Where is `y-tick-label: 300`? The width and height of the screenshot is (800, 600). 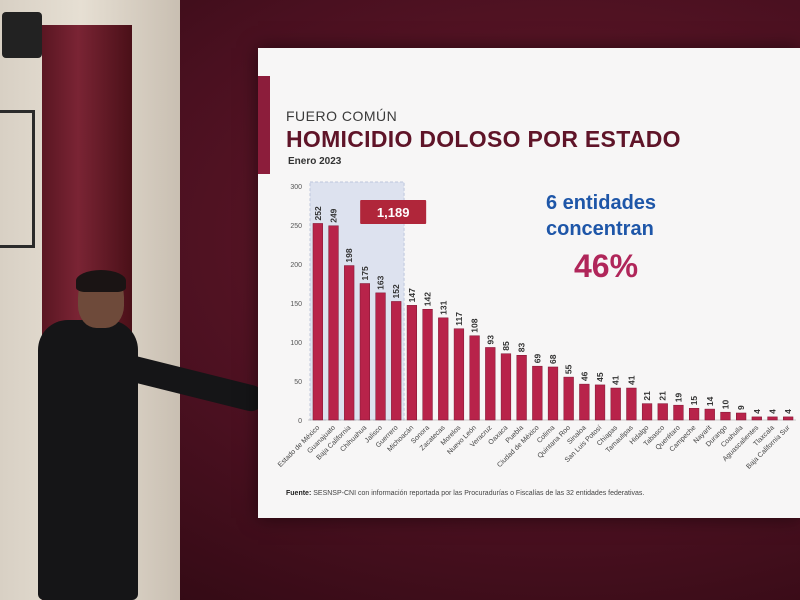
y-tick-label: 300 is located at coordinates (296, 187).